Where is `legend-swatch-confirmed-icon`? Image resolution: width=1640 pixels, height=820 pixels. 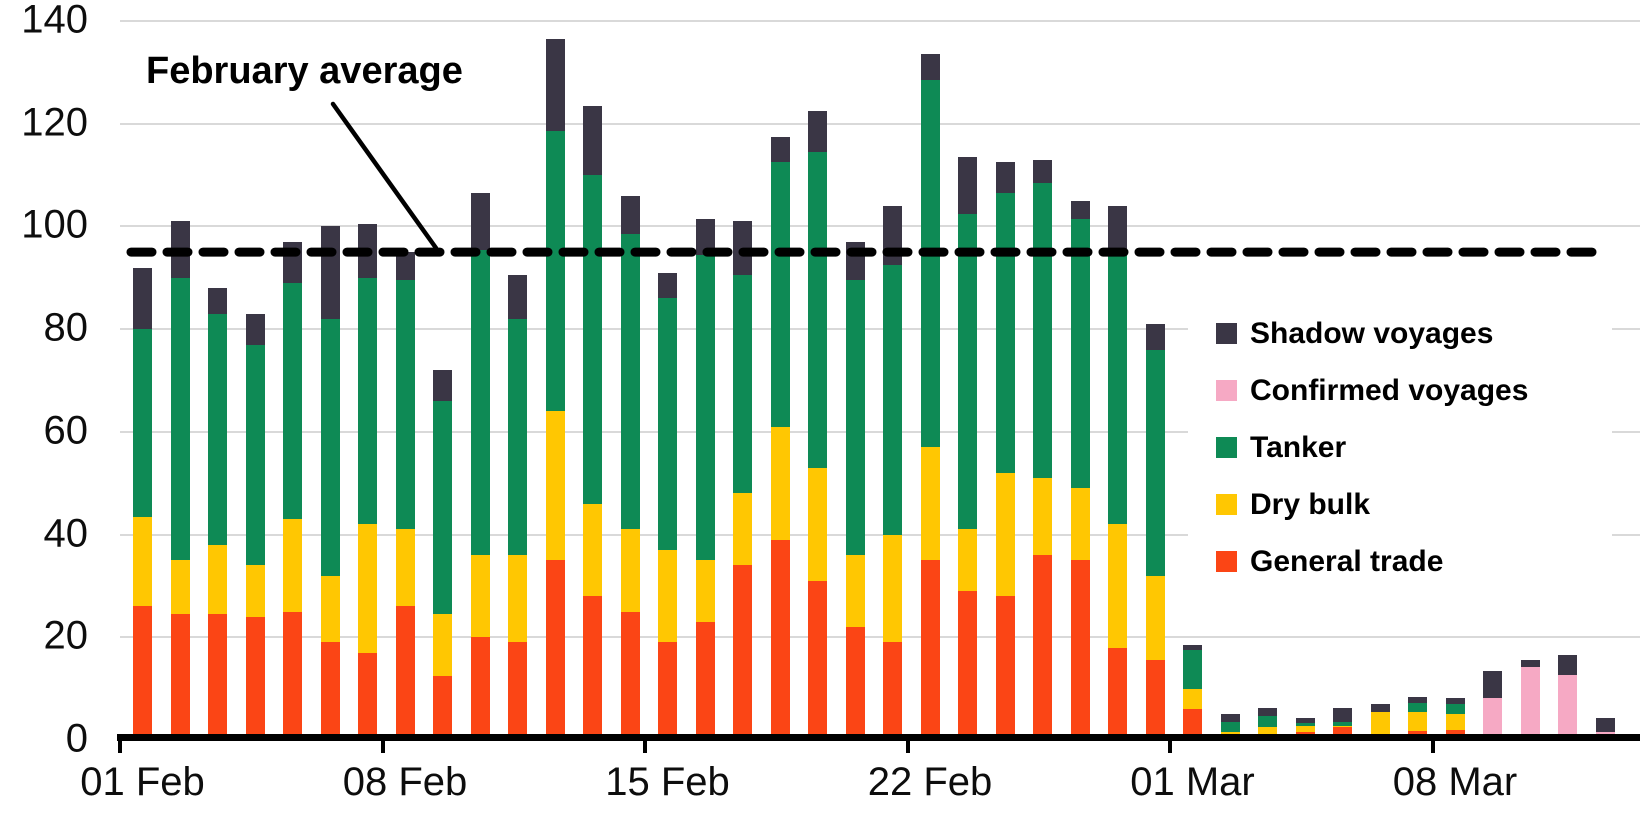
legend-swatch-confirmed-icon is located at coordinates (1226, 390).